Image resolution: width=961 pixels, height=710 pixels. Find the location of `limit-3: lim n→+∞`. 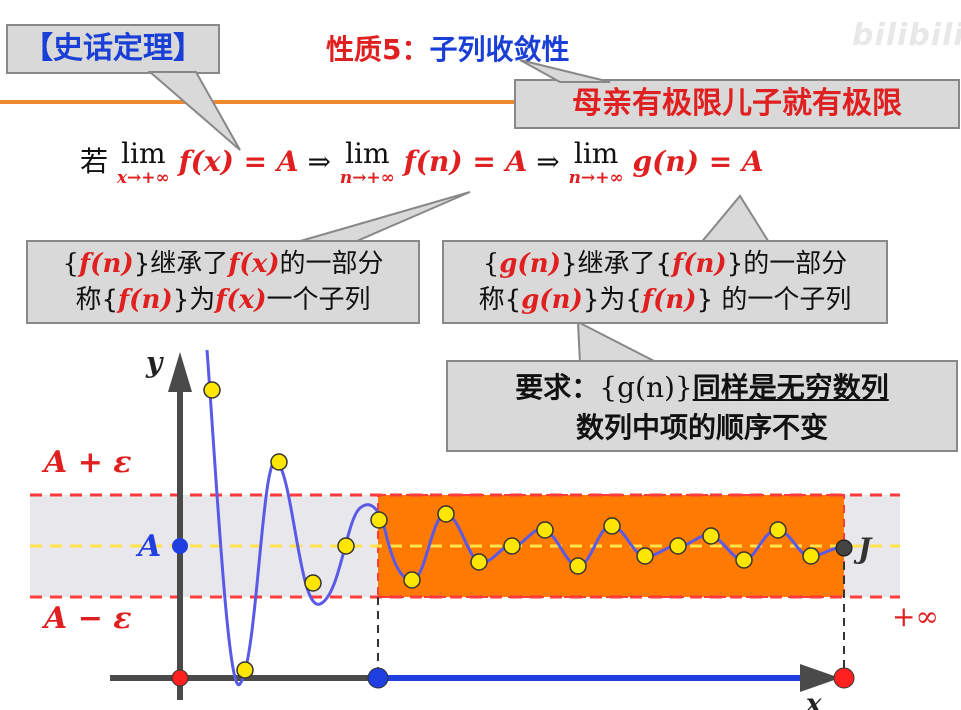

limit-3: lim n→+∞ is located at coordinates (596, 163).